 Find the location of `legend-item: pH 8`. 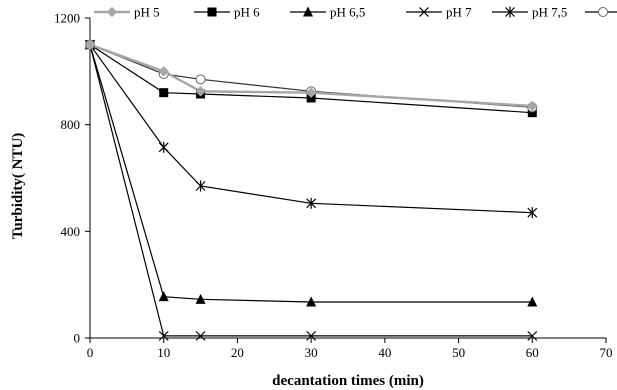

legend-item: pH 8 is located at coordinates (601, 12).